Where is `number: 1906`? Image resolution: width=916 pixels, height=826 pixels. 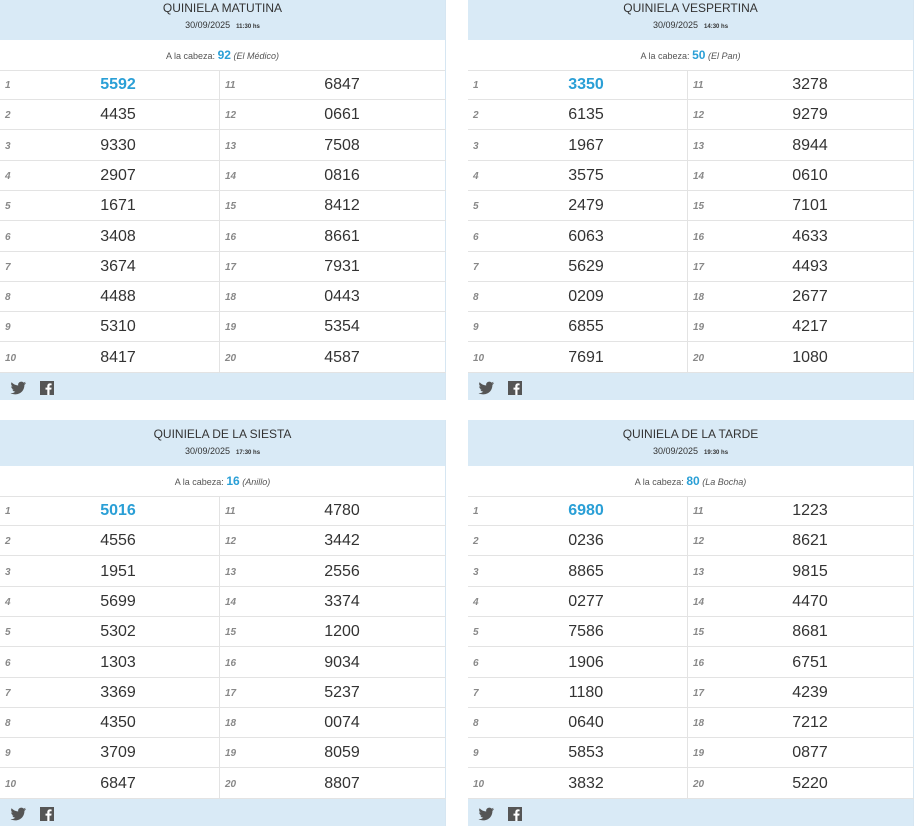
number: 1906 is located at coordinates (586, 662).